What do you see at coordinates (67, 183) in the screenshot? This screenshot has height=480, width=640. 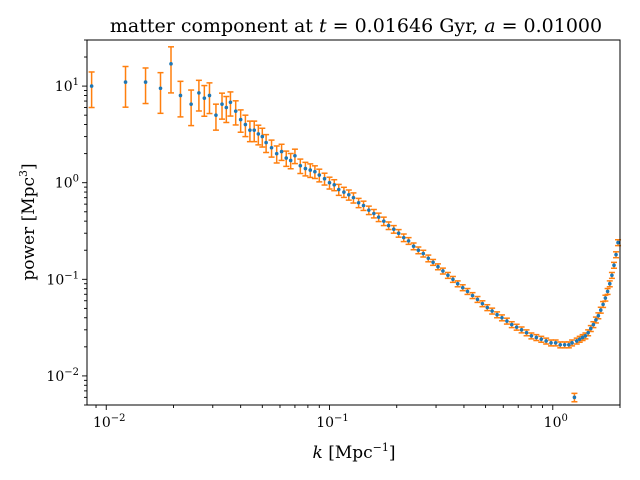 I see `y-tick-label: 10⁰` at bounding box center [67, 183].